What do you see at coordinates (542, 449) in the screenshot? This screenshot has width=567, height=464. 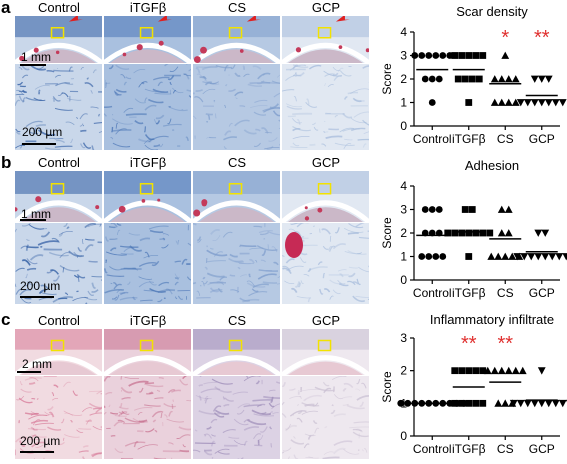 I see `x-tick-label: GCP` at bounding box center [542, 449].